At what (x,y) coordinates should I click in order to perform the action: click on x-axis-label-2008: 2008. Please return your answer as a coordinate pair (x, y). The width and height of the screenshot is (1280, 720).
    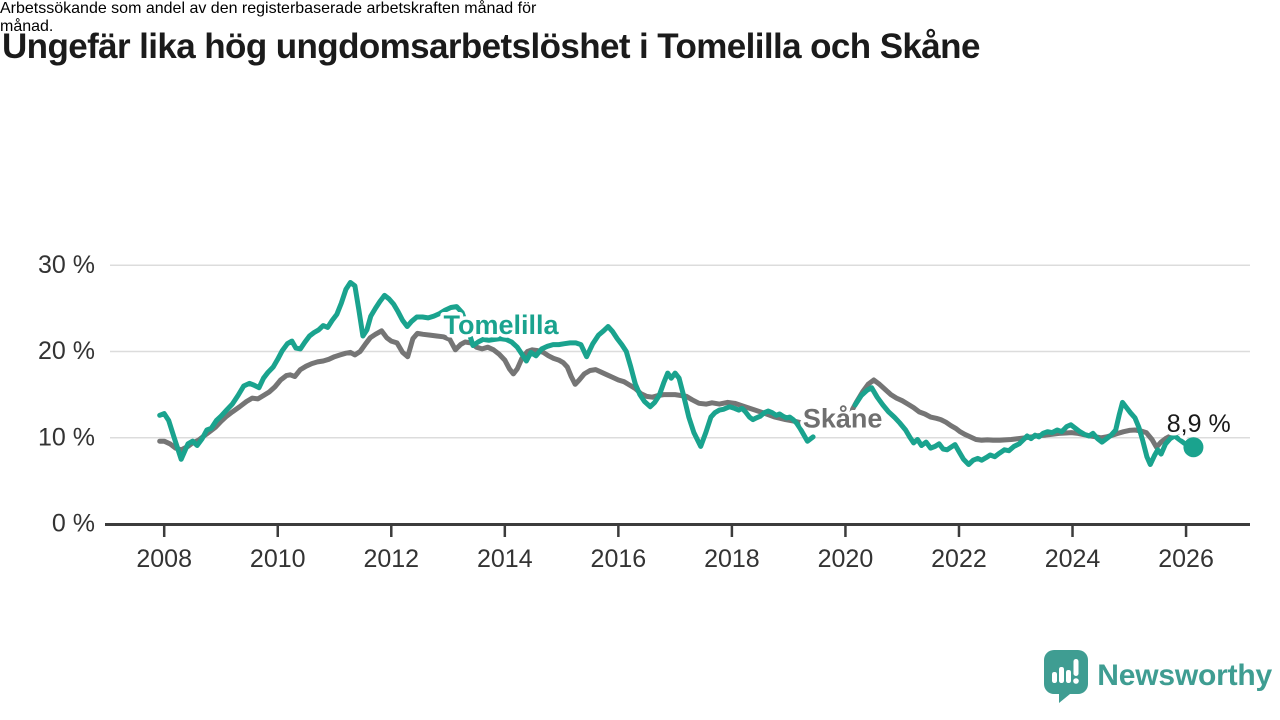
    Looking at the image, I should click on (164, 559).